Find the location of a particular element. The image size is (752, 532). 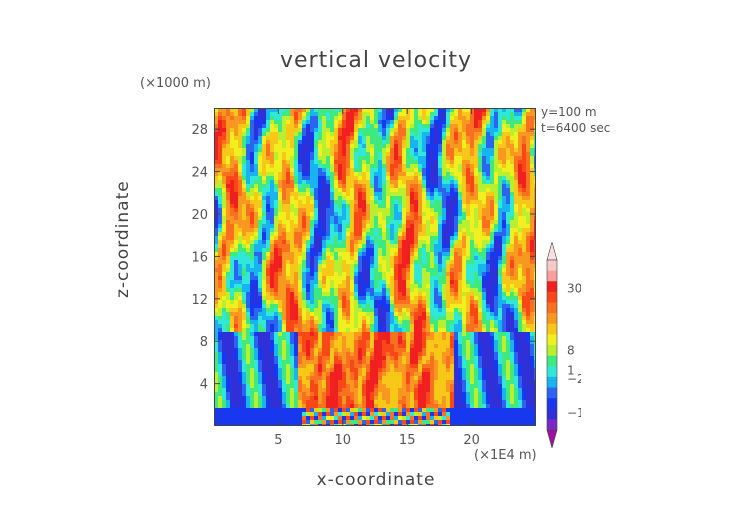

colorbar-label: −14 is located at coordinates (574, 413).